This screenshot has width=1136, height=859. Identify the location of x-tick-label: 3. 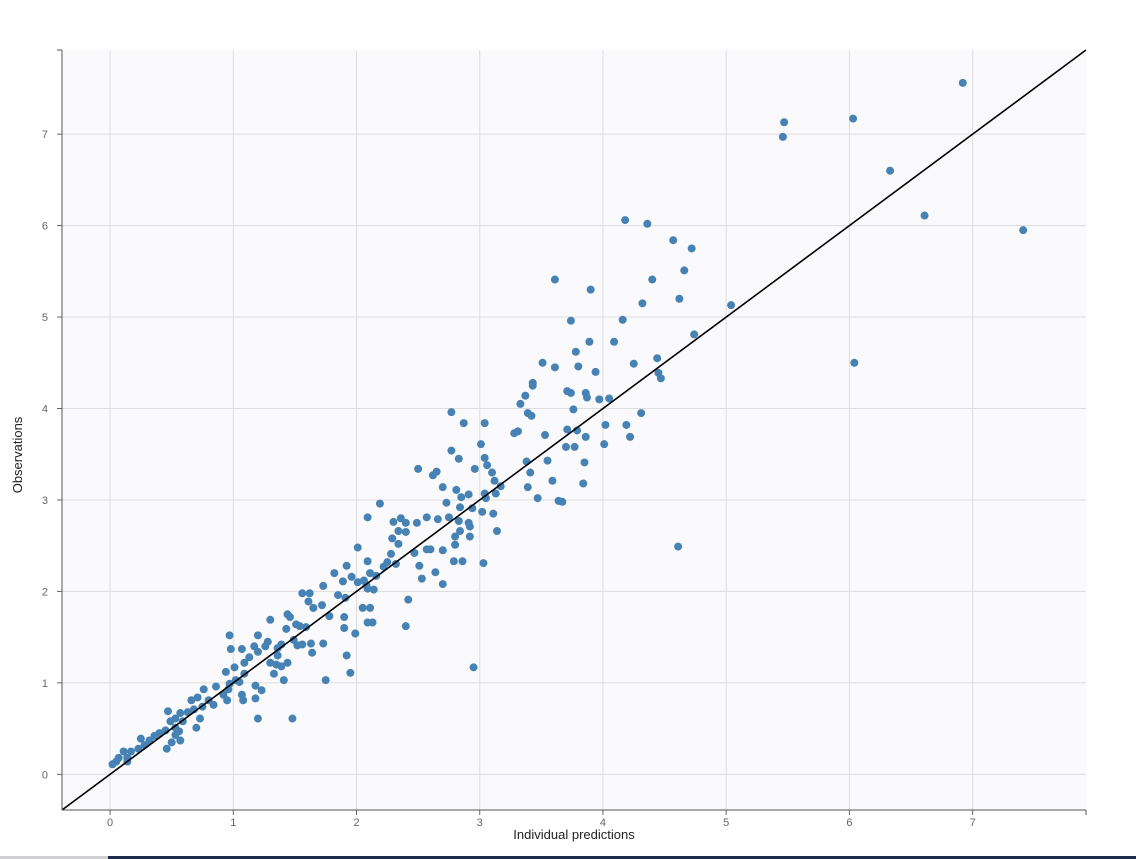
(480, 823).